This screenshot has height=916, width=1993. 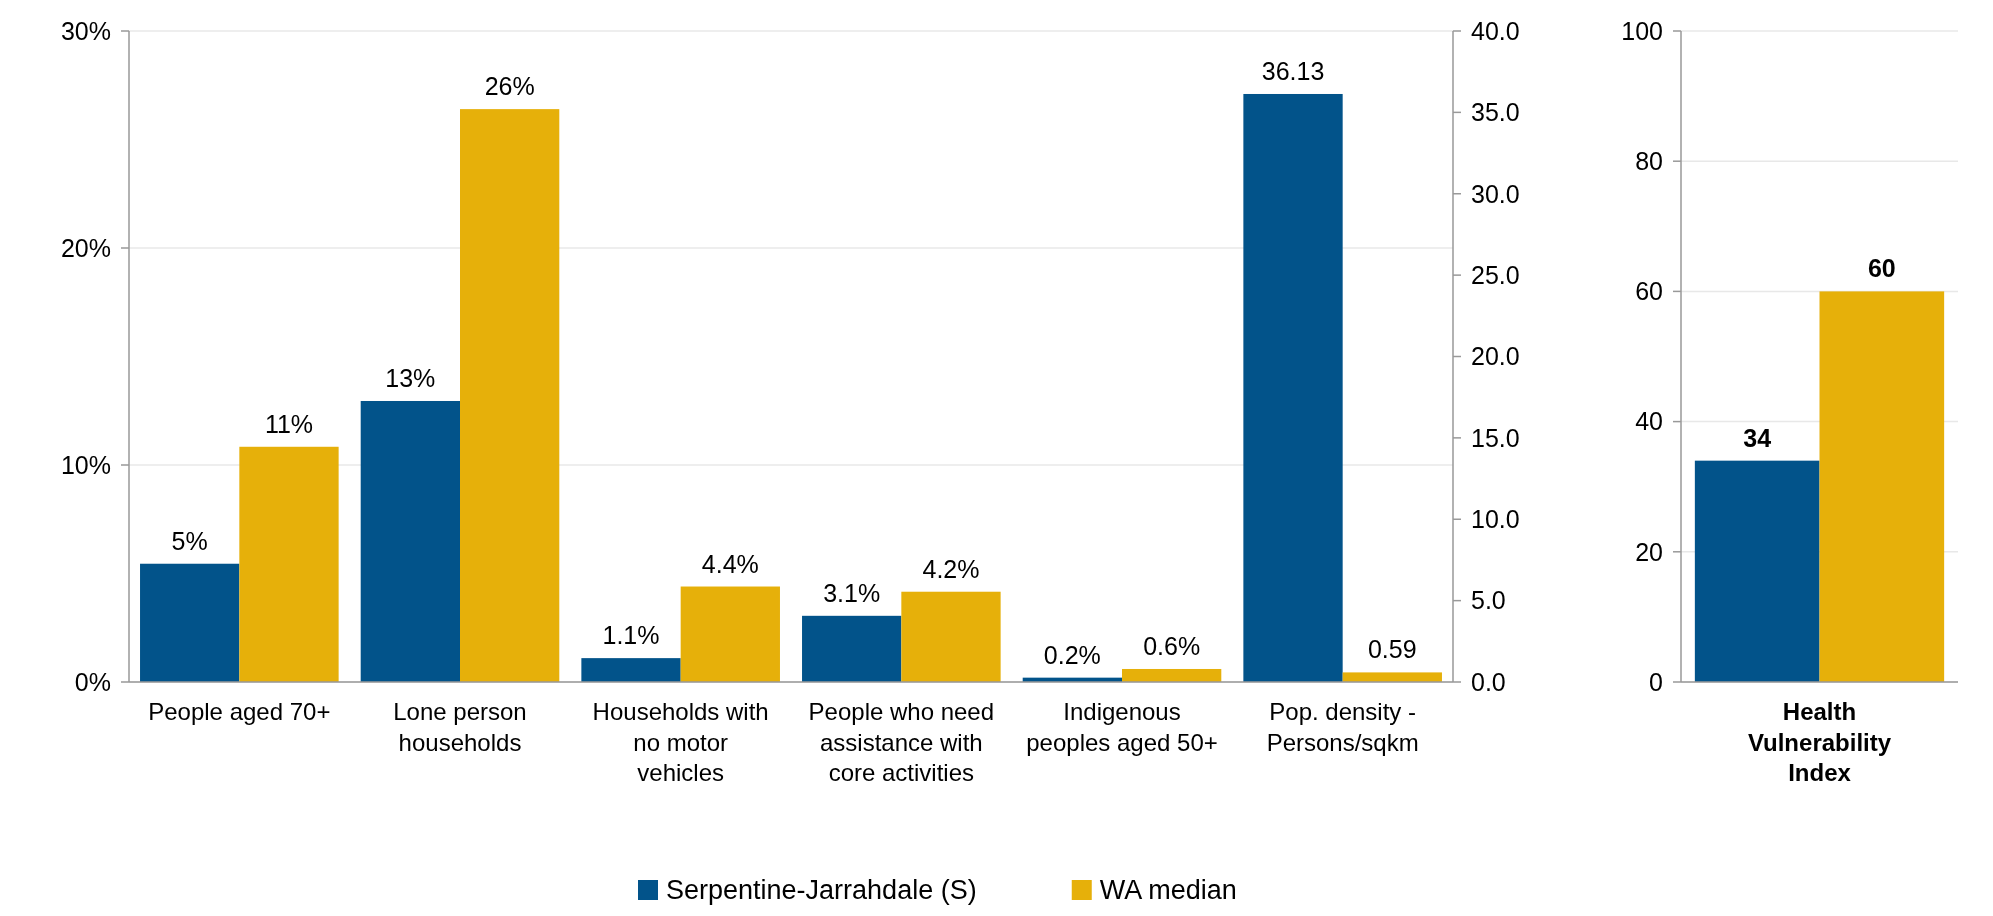 I want to click on x-tick-label: Pop. density - Persons/sqkm, so click(x=1342, y=727).